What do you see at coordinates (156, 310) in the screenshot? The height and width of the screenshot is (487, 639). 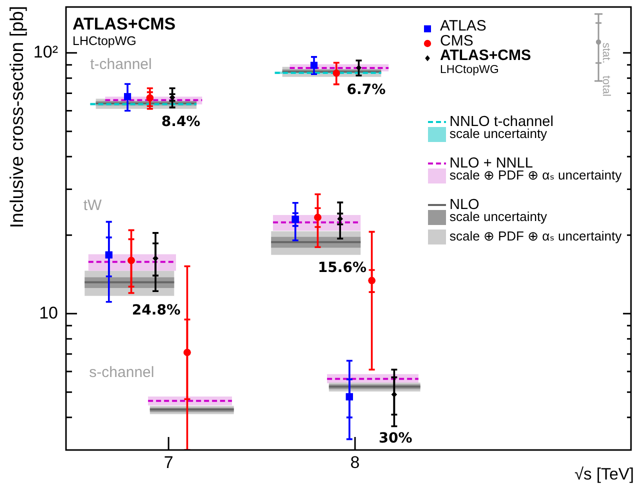 I see `annotation: 24.8%` at bounding box center [156, 310].